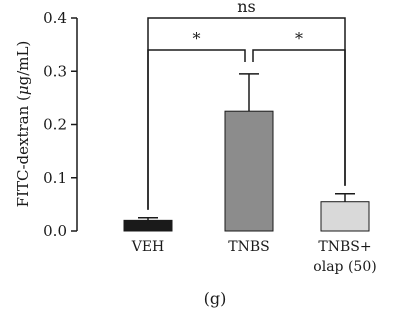 The width and height of the screenshot is (408, 321). What do you see at coordinates (344, 267) in the screenshot?
I see `category-label: olap (50)` at bounding box center [344, 267].